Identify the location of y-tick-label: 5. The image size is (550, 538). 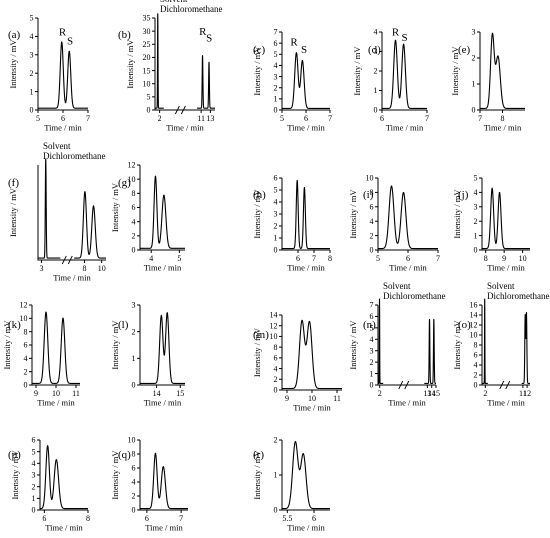
(149, 97).